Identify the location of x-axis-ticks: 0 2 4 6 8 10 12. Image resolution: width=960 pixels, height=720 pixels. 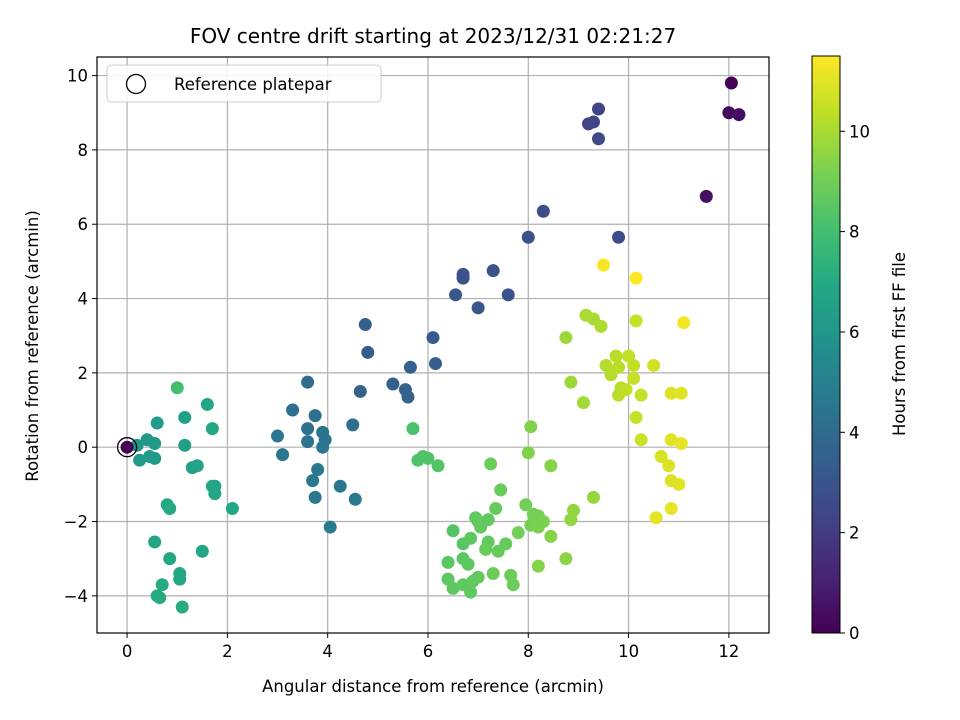
(430, 647).